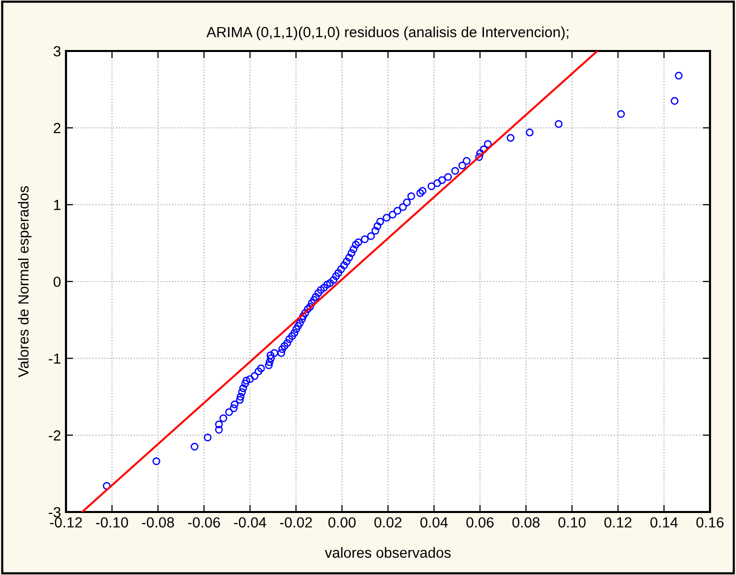 This screenshot has width=736, height=575. Describe the element at coordinates (54, 359) in the screenshot. I see `y-tick-label: -1` at that location.